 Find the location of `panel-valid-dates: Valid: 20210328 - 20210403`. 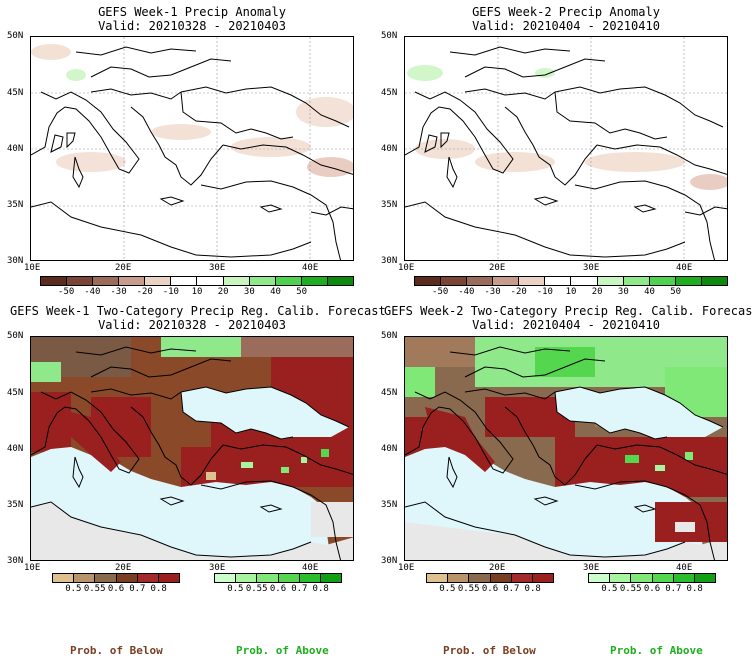

panel-valid-dates: Valid: 20210328 - 20210403 is located at coordinates (192, 325).